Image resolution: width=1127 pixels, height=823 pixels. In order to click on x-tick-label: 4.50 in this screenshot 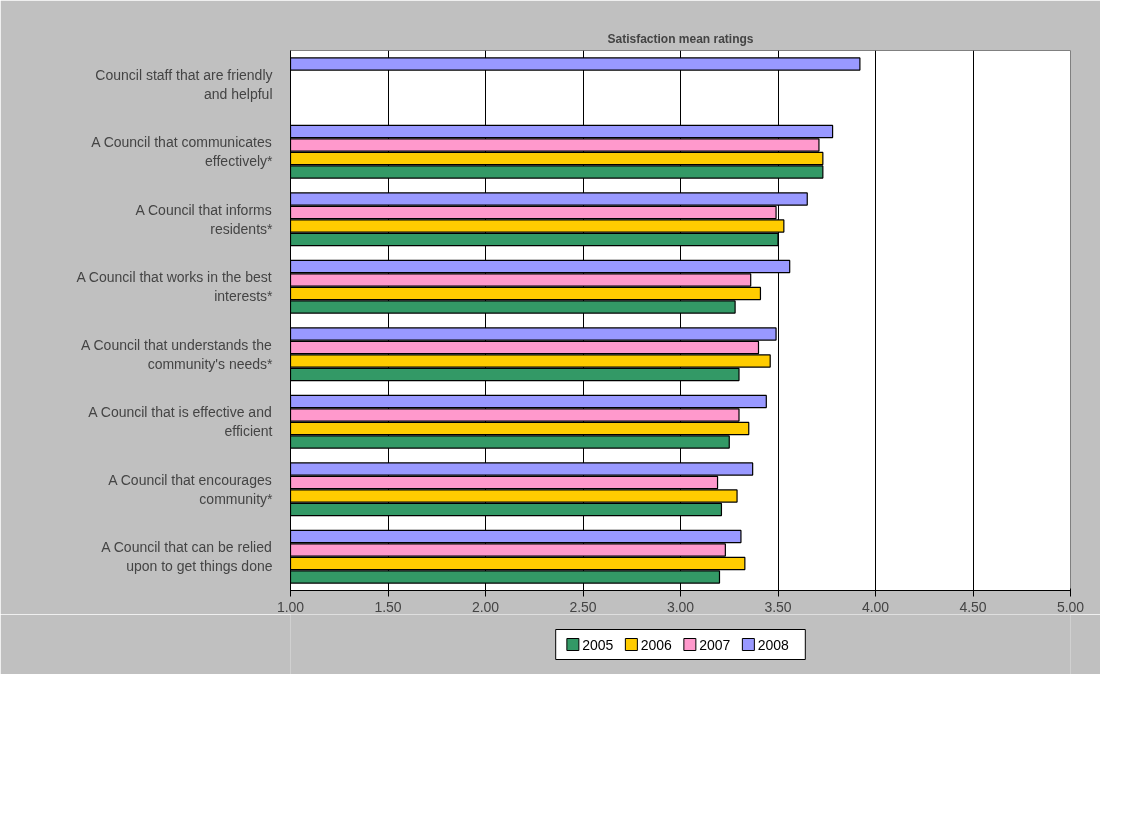, I will do `click(973, 606)`.